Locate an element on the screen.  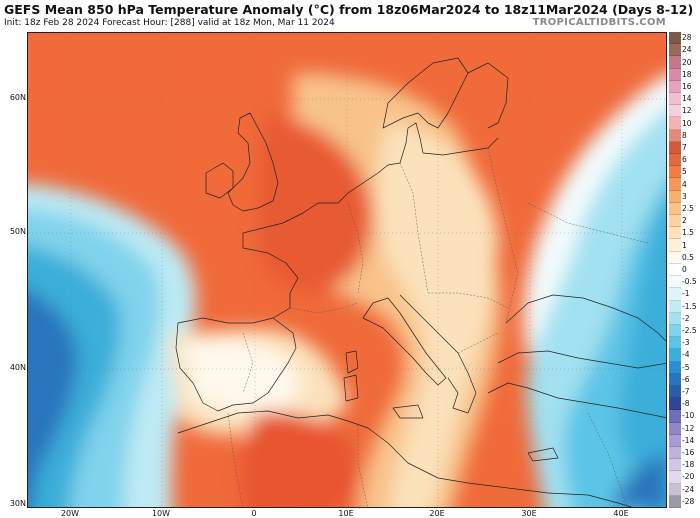
iberia-near-zero is located at coordinates (242, 376).